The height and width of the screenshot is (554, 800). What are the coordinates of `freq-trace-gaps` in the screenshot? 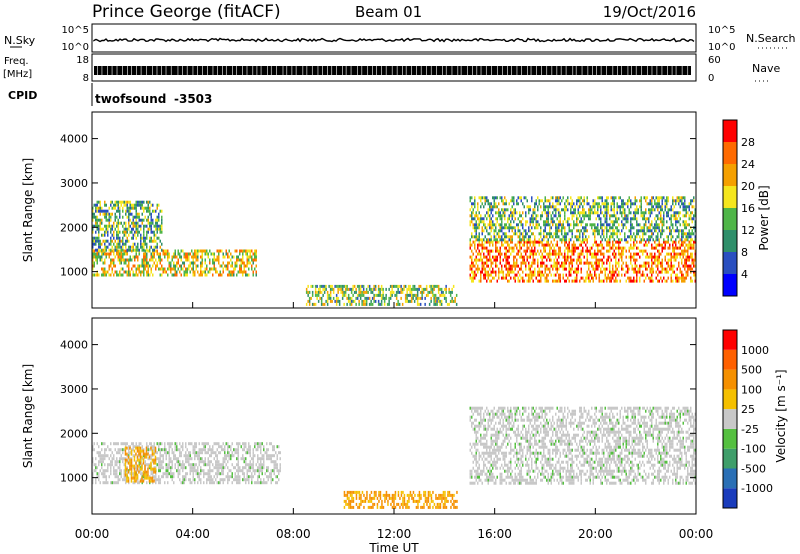 It's located at (395, 70).